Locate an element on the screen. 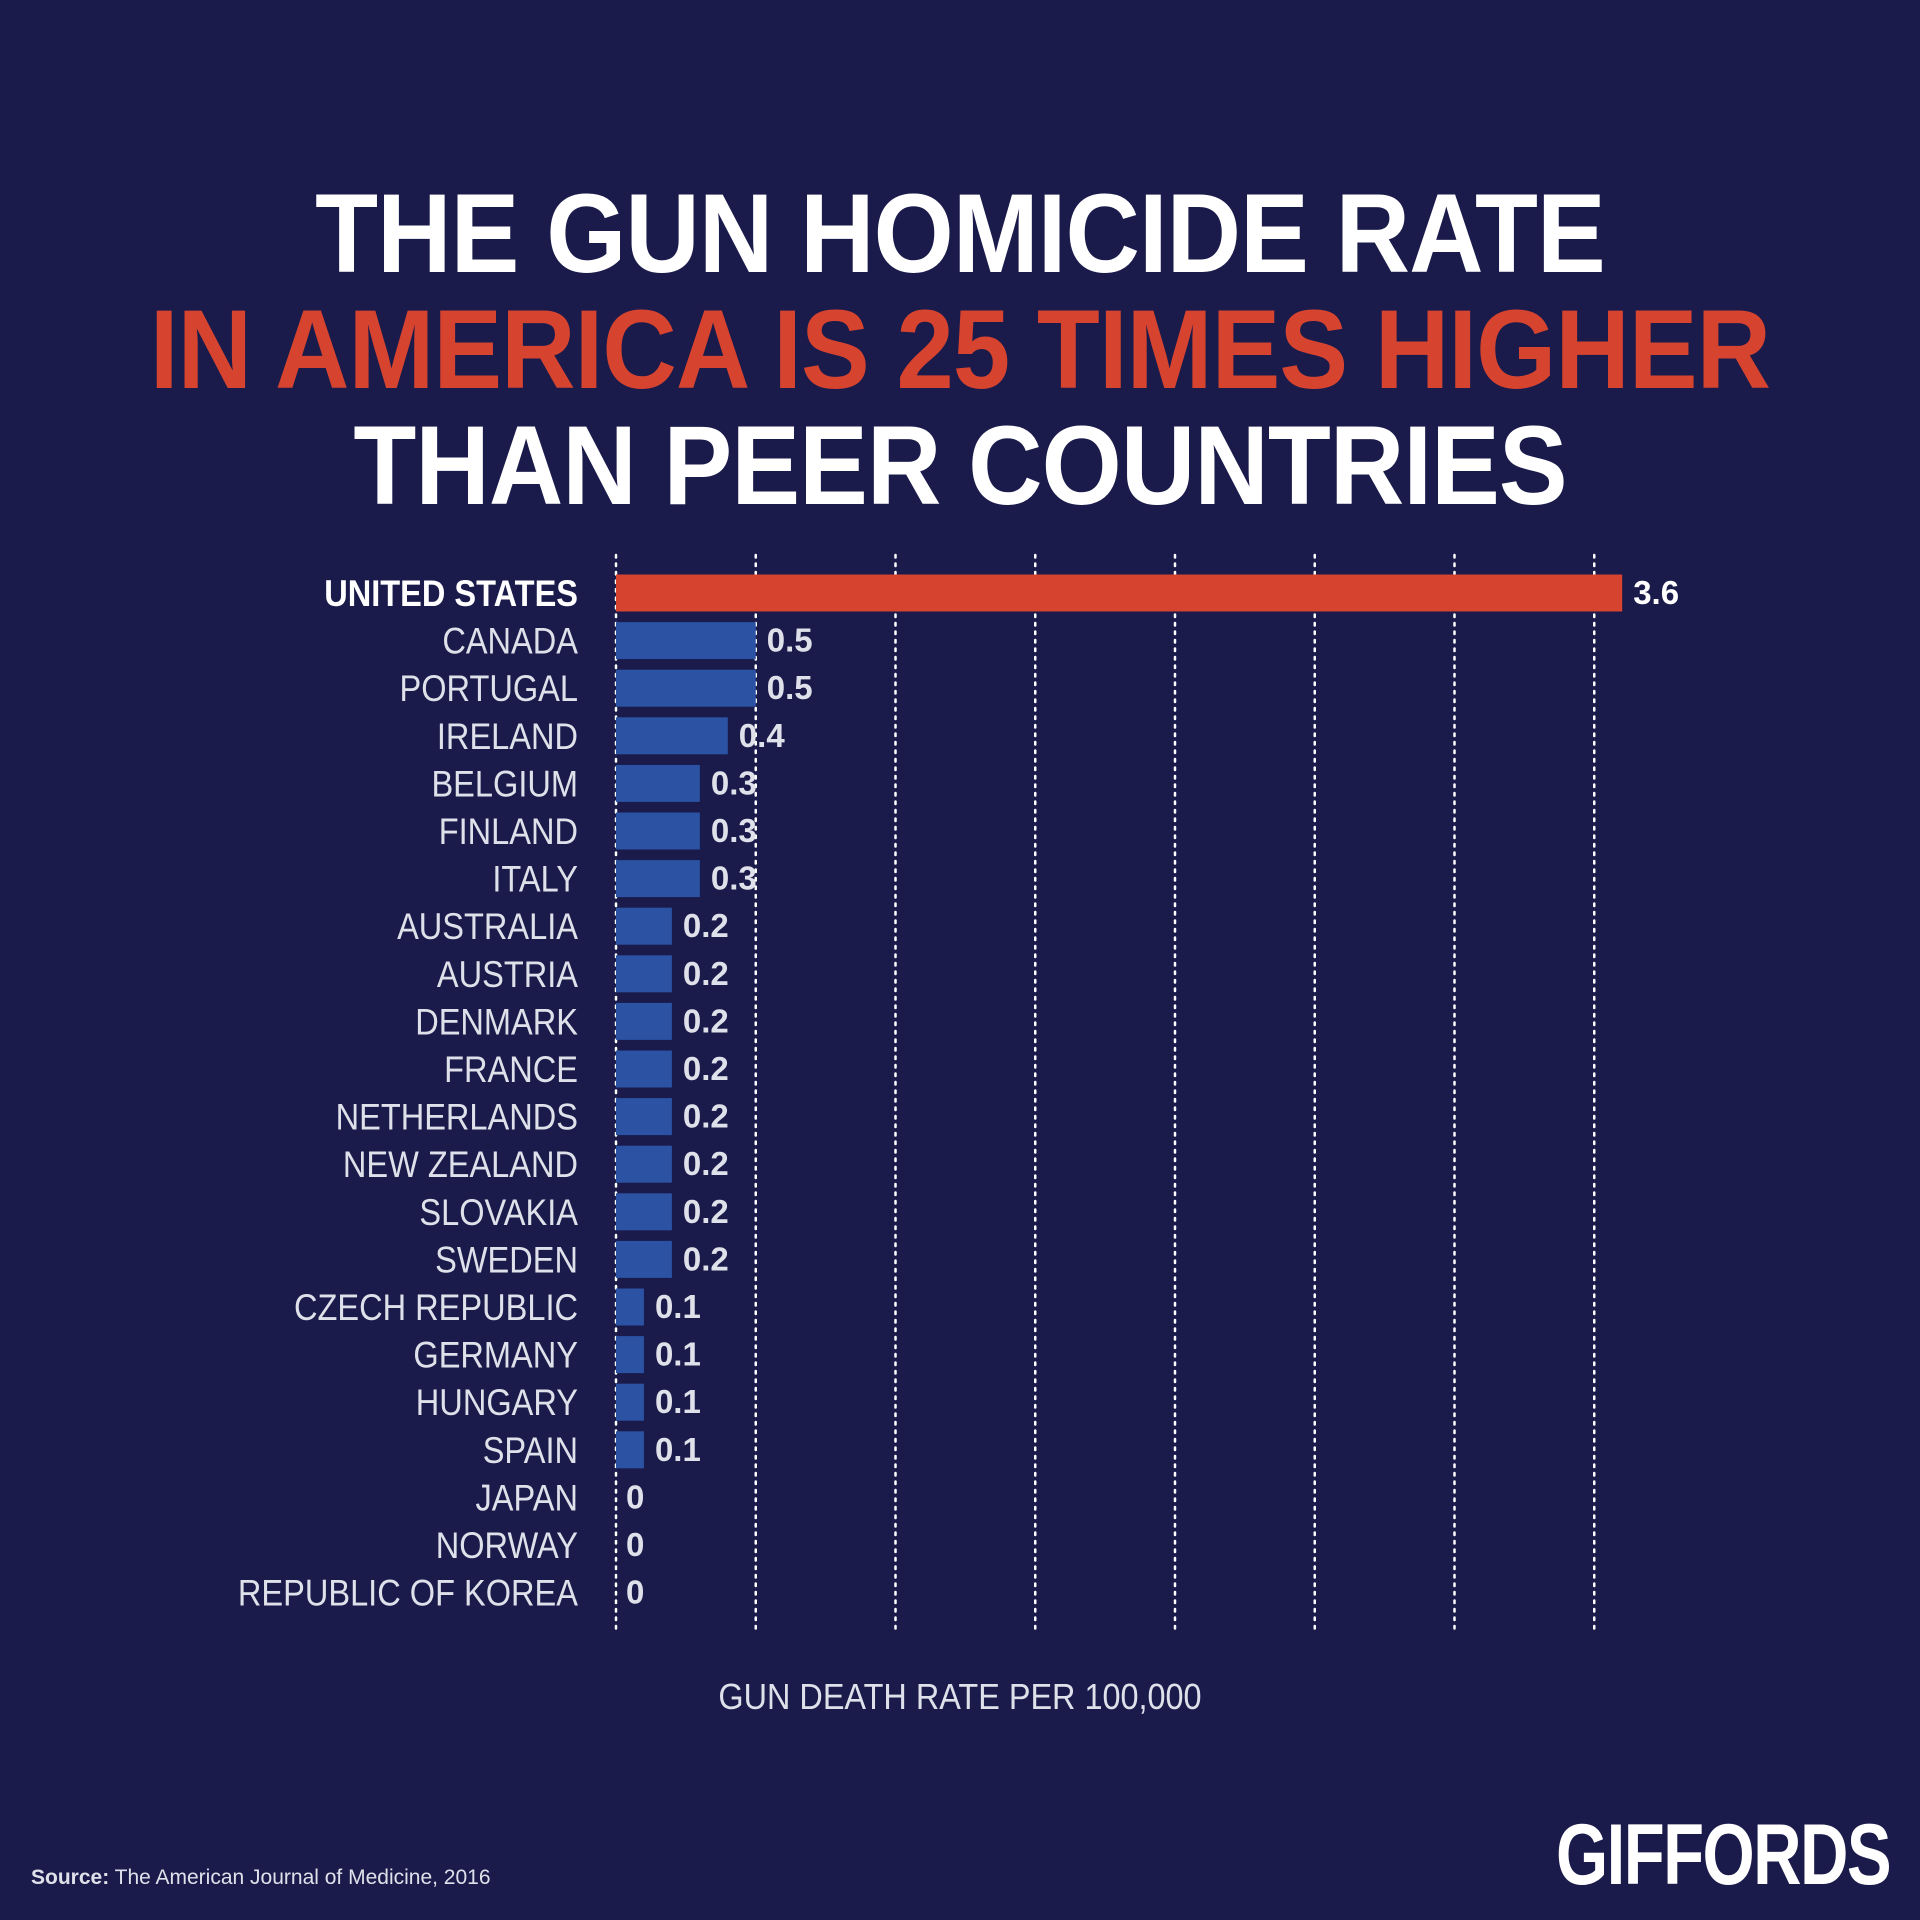 The height and width of the screenshot is (1920, 1920). category-label: JAPAN is located at coordinates (526, 1497).